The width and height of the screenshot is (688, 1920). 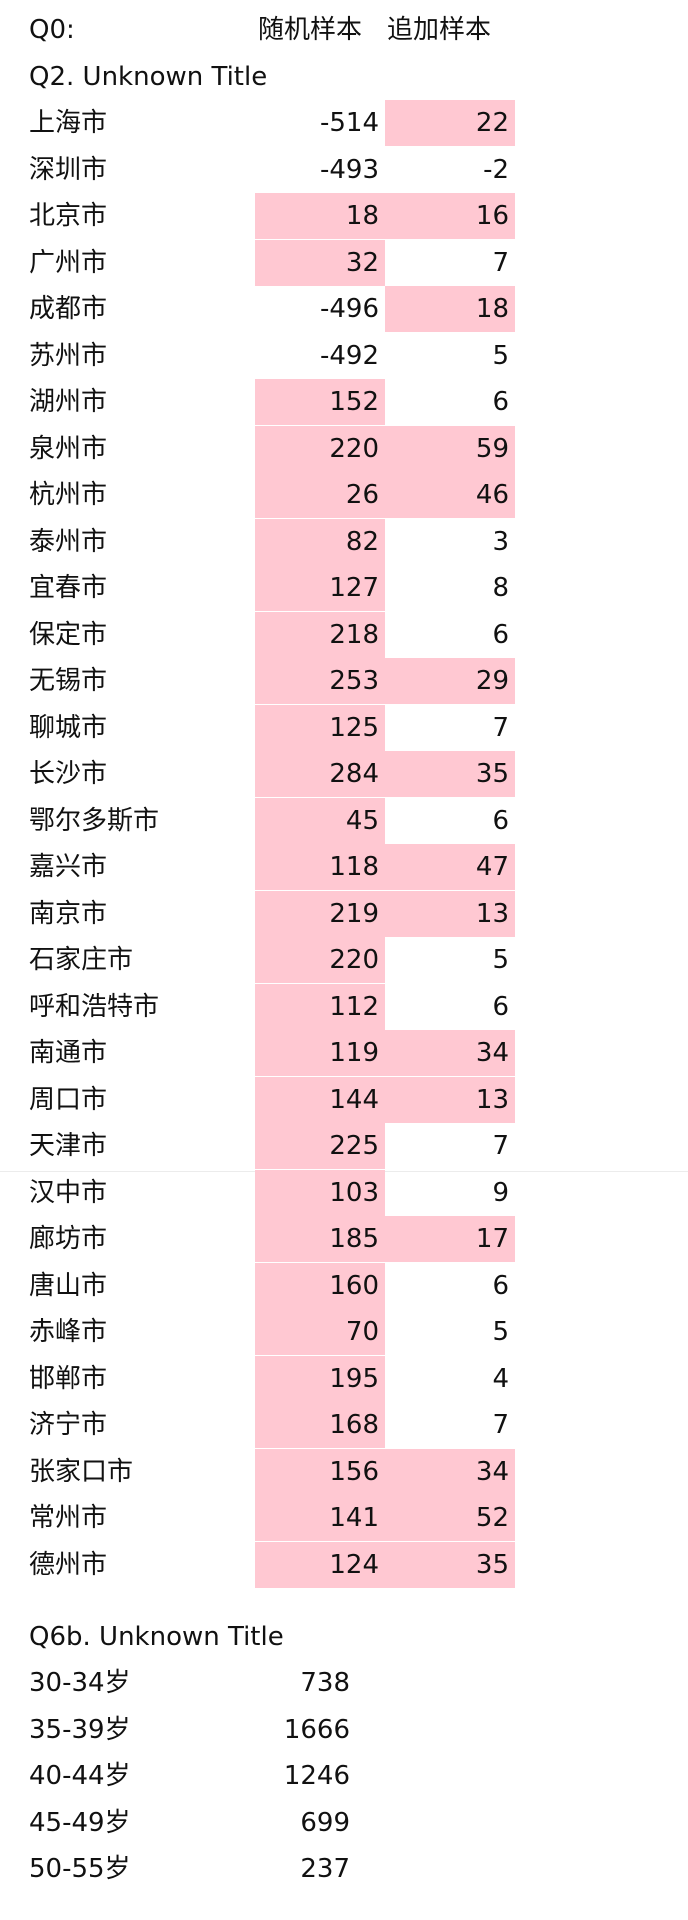 I want to click on table-row: 无锡市 253 29, so click(x=344, y=681).